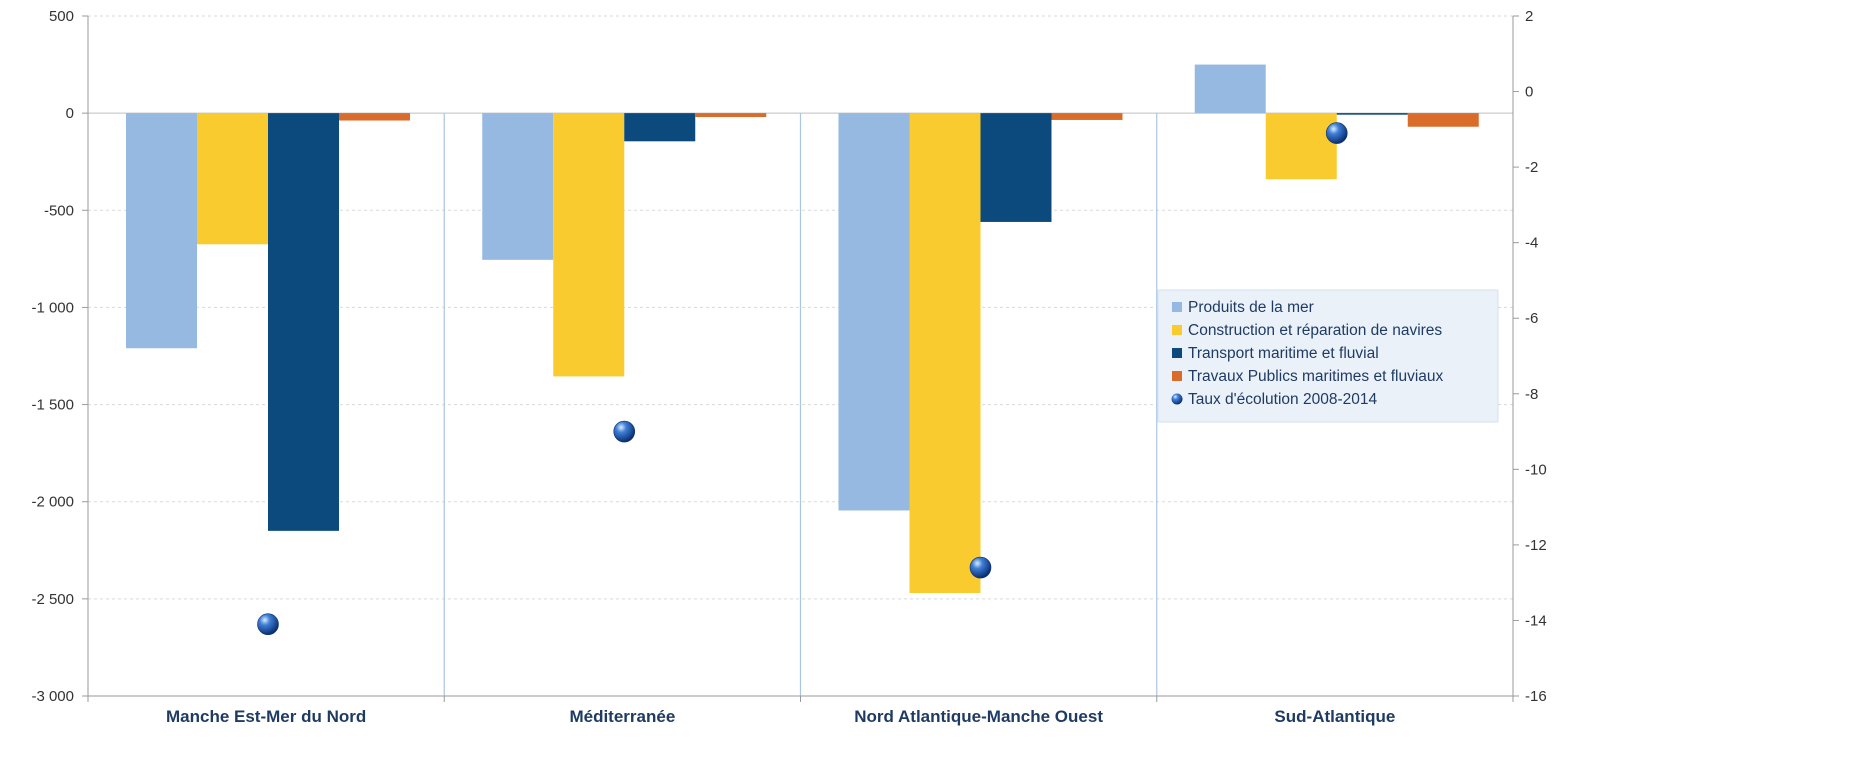 The width and height of the screenshot is (1870, 766). Describe the element at coordinates (1531, 318) in the screenshot. I see `y-right-tick-label: -6` at that location.